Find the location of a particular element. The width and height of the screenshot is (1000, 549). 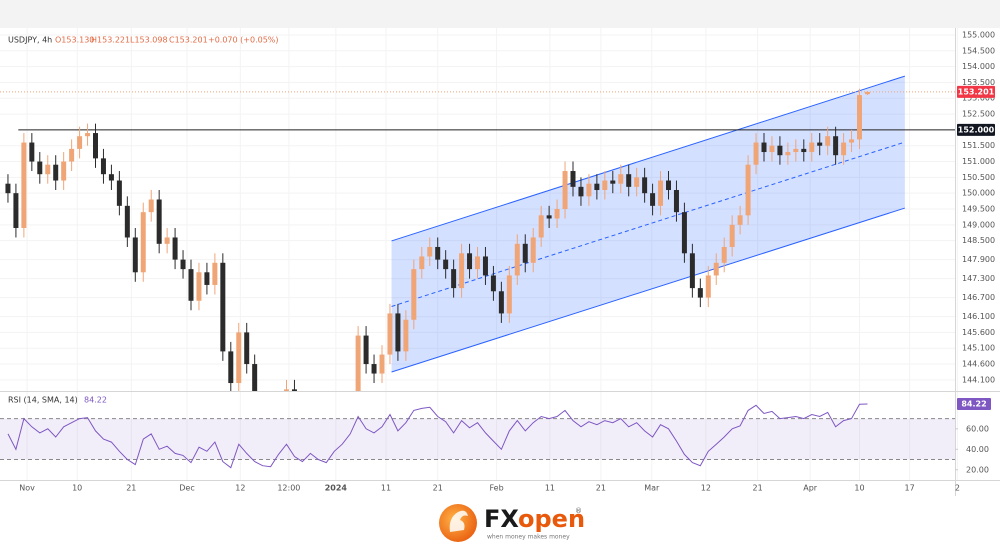

y-tick-label: 151.000 is located at coordinates (978, 161).